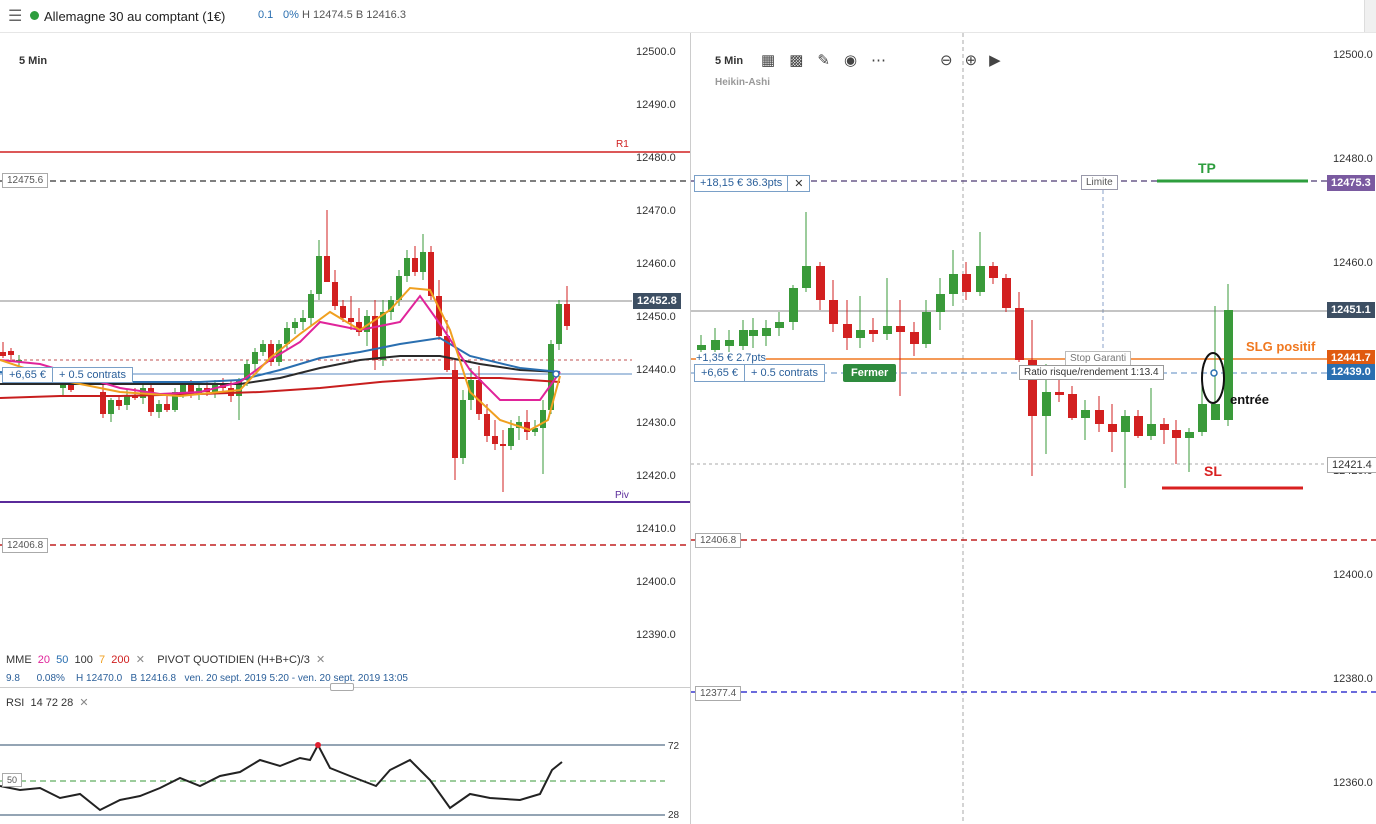  What do you see at coordinates (1098, 358) in the screenshot?
I see `stop-label: Stop Garanti` at bounding box center [1098, 358].